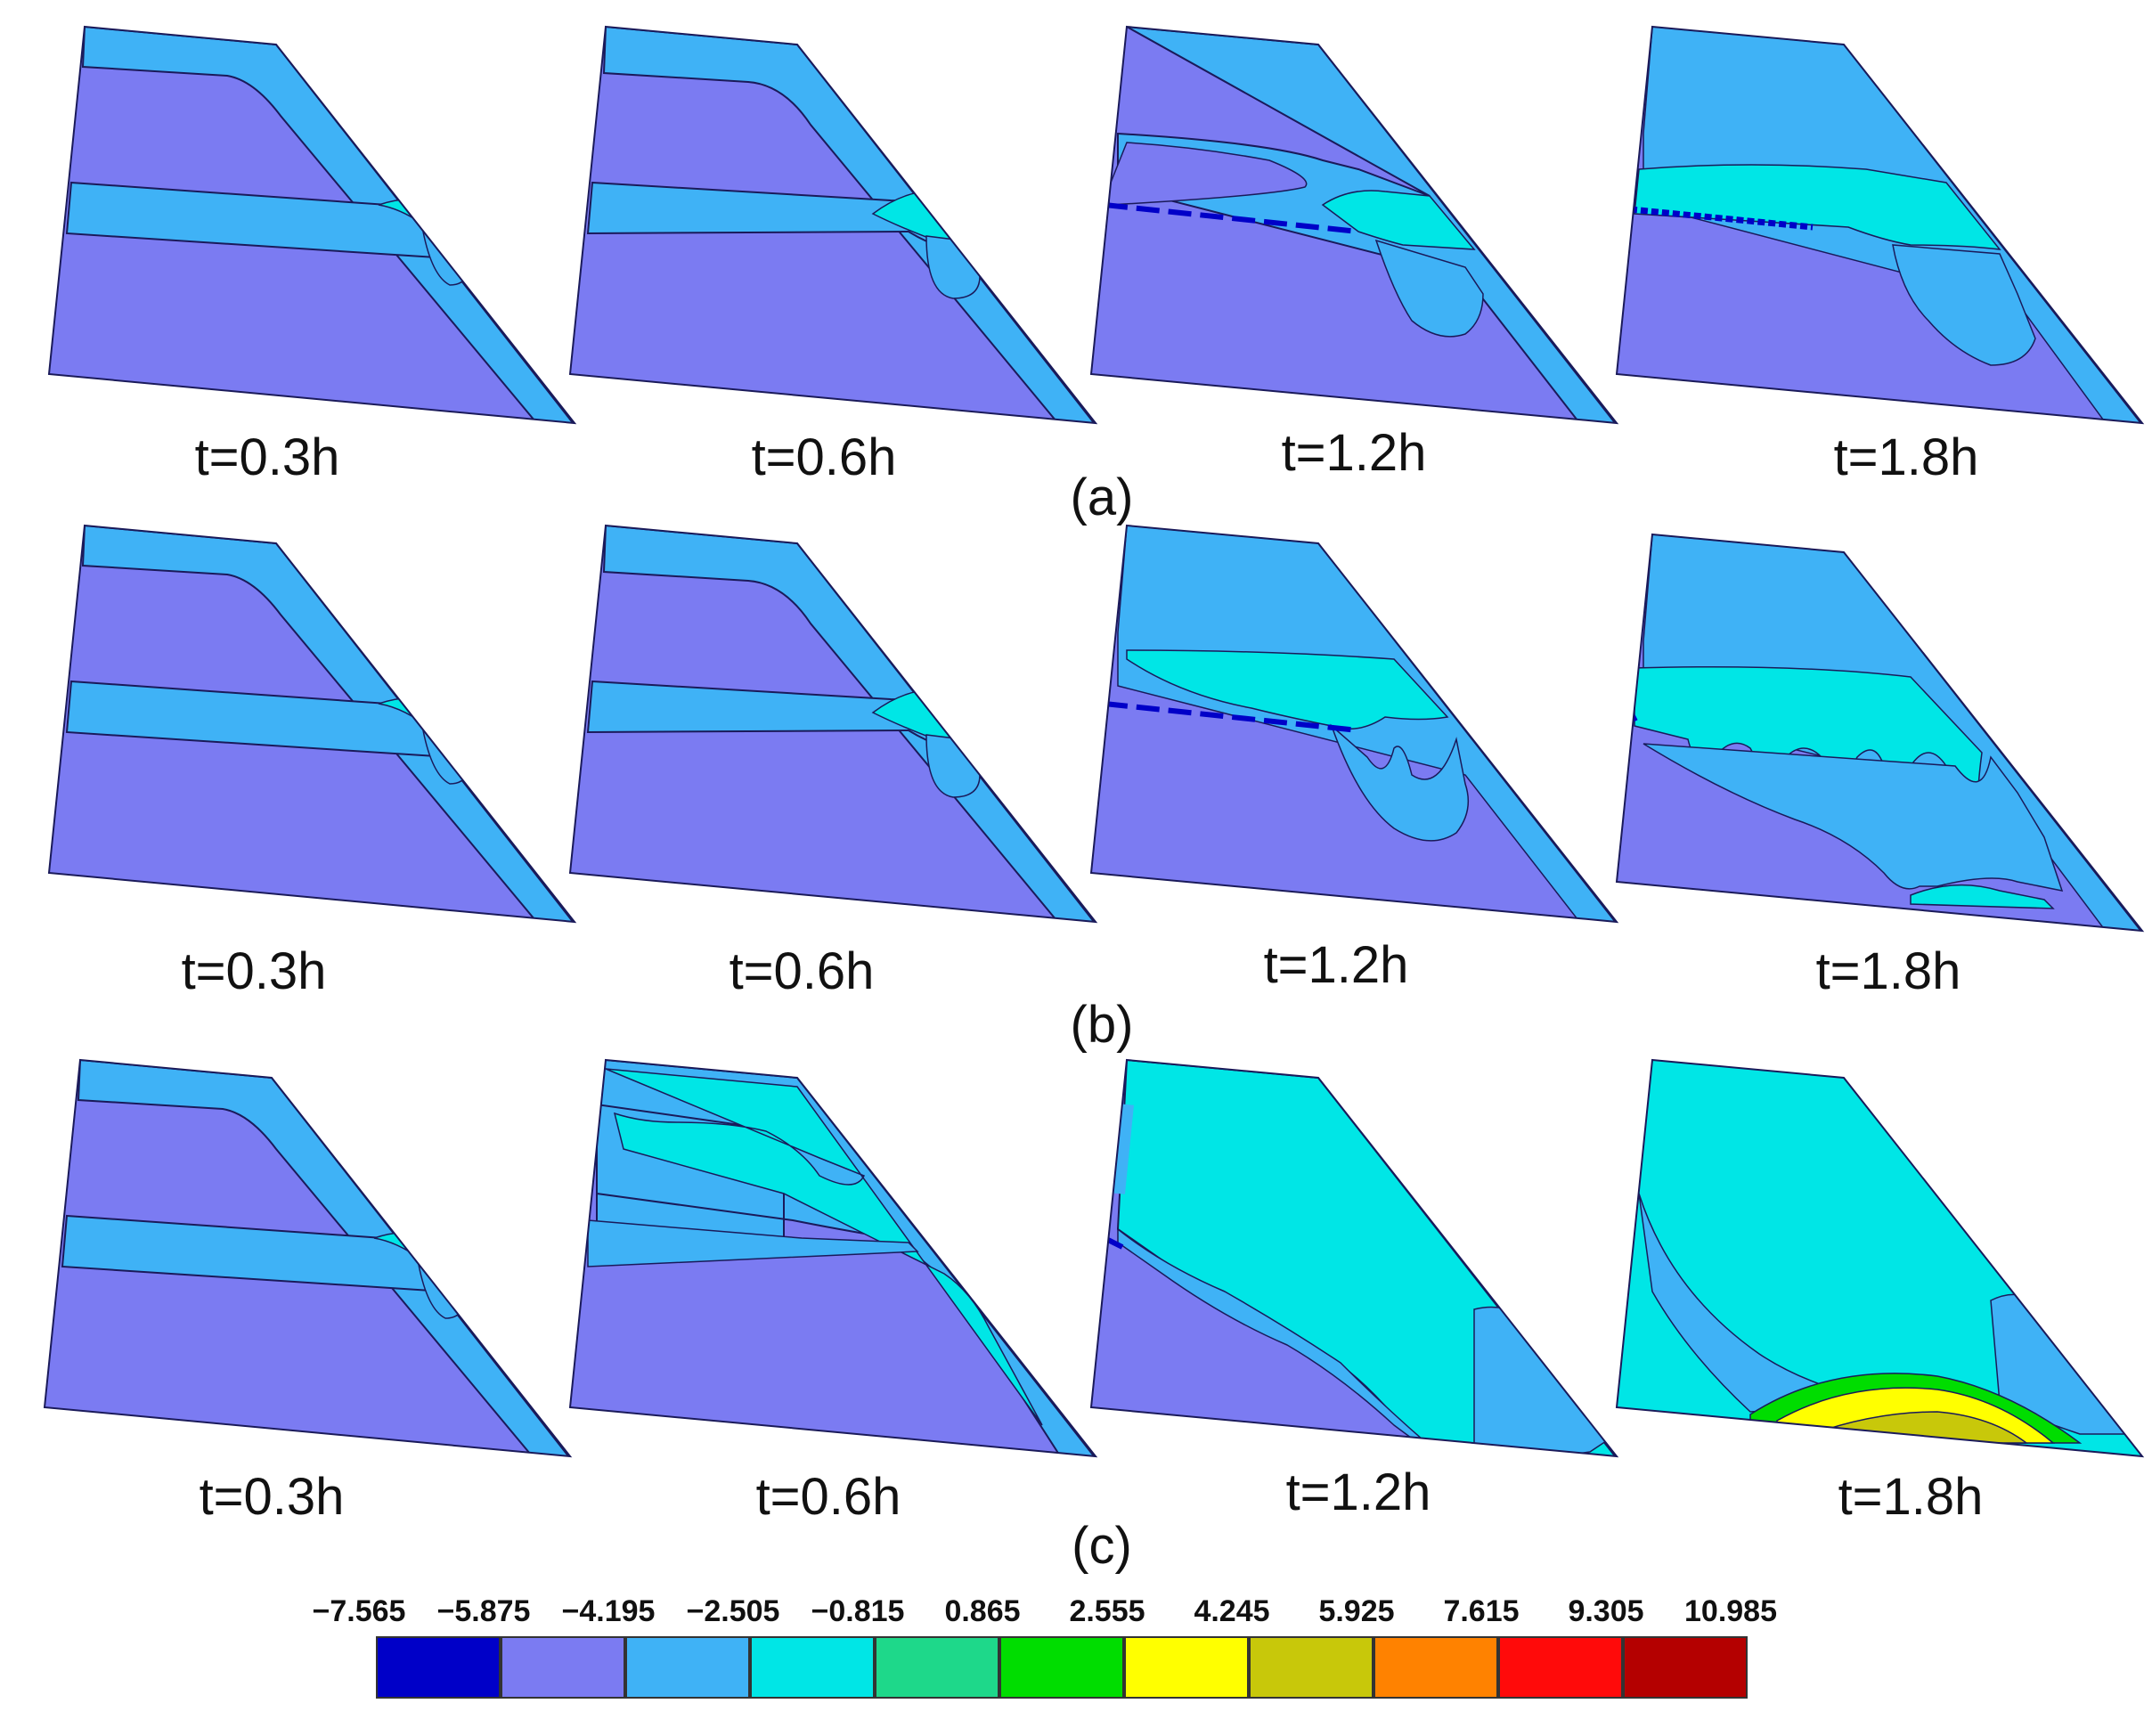 This screenshot has height=1736, width=2152. I want to click on panel-a-1.2h, so click(1354, 225).